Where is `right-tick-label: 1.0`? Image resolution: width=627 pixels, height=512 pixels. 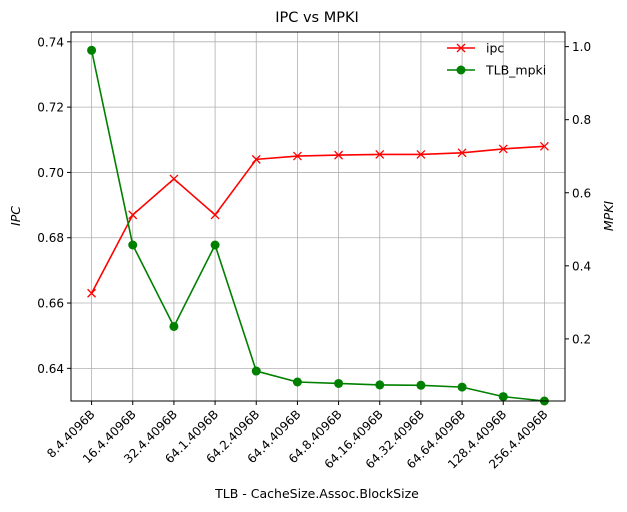 right-tick-label: 1.0 is located at coordinates (581, 47).